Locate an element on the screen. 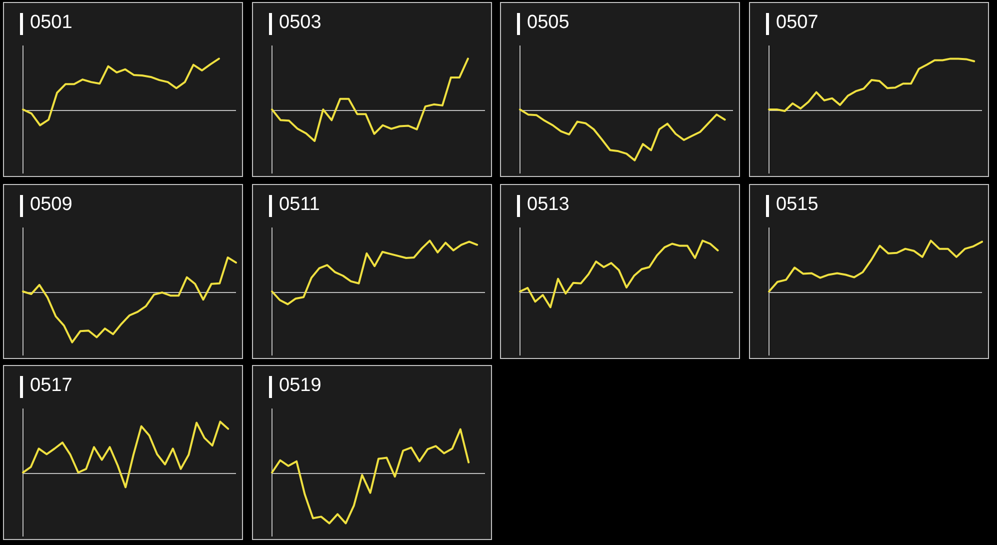 This screenshot has width=997, height=545. chart-title: 0511 is located at coordinates (299, 205).